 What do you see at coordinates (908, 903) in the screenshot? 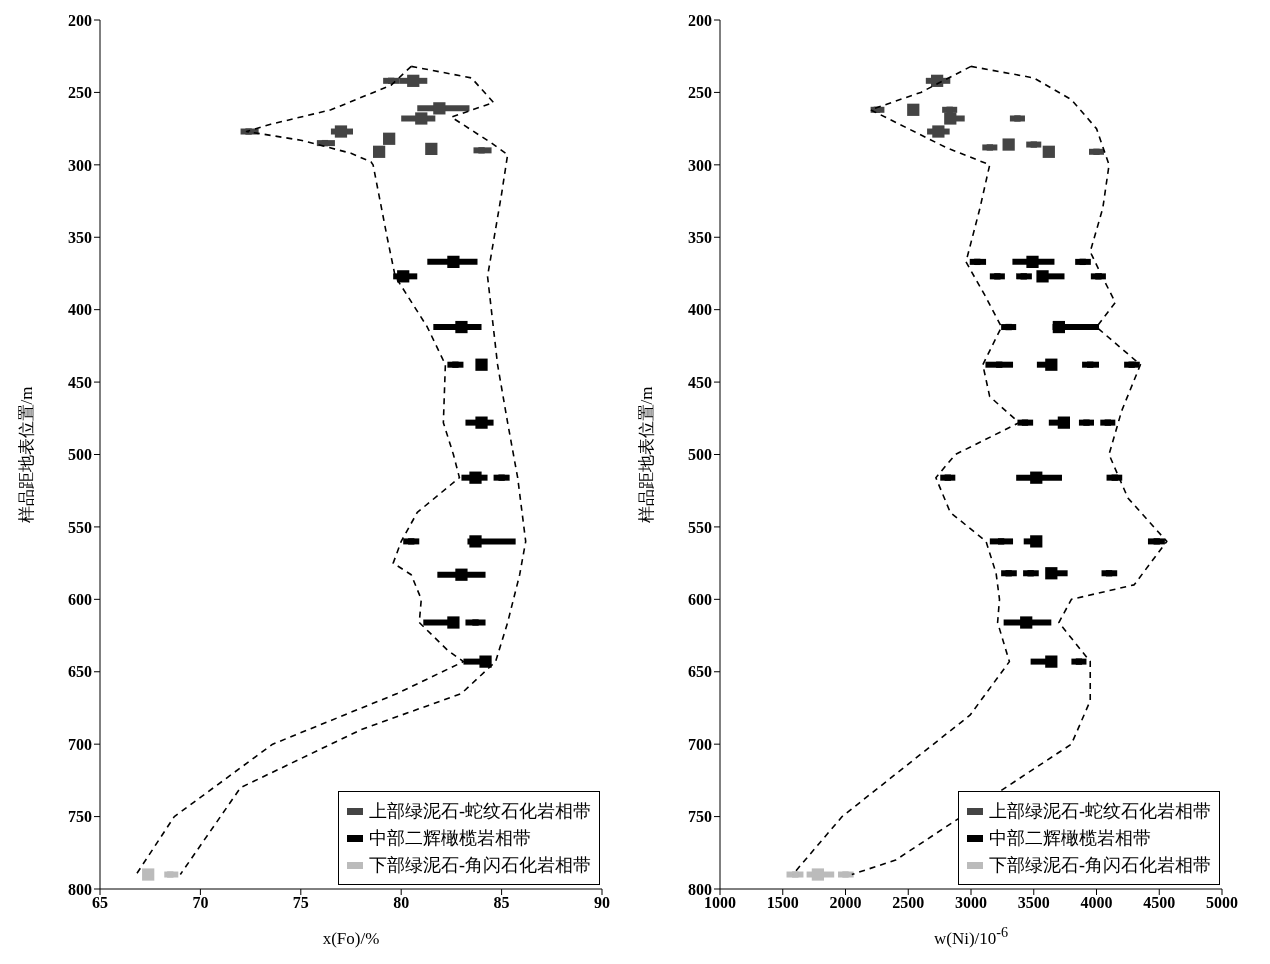
I see `x-tick-label: 2500` at bounding box center [908, 903].